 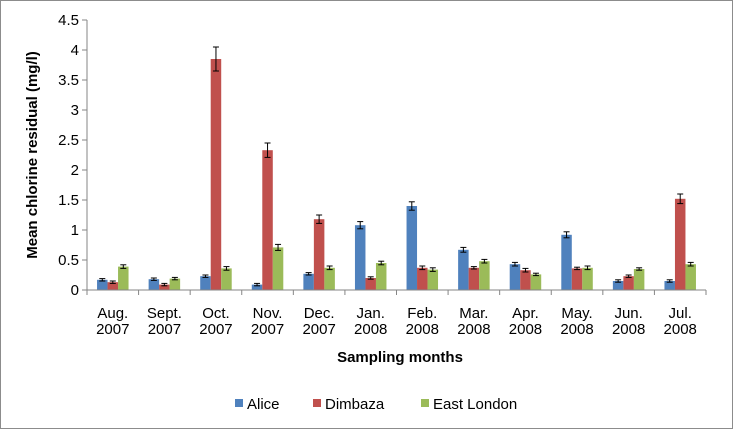 What do you see at coordinates (68, 20) in the screenshot?
I see `y-tick-label: 4.5` at bounding box center [68, 20].